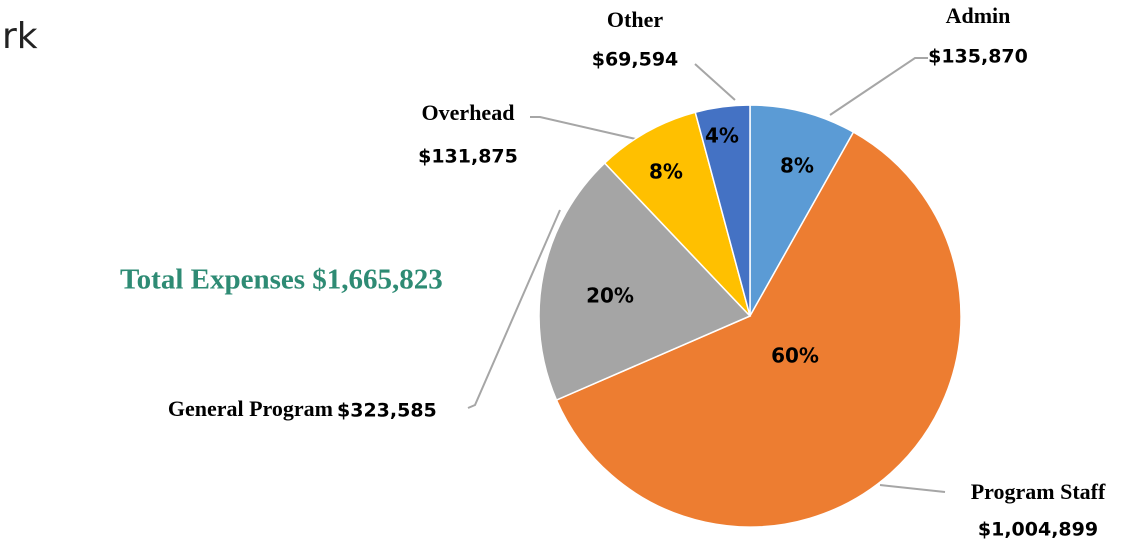 This screenshot has height=544, width=1138. I want to click on total-label: Total Expenses $1,665,823, so click(281, 280).